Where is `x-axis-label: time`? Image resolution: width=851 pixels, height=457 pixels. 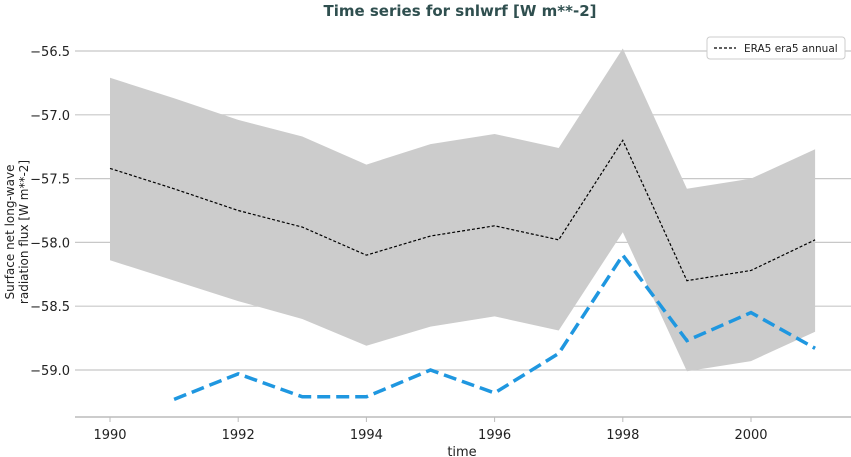
x-axis-label: time is located at coordinates (461, 451).